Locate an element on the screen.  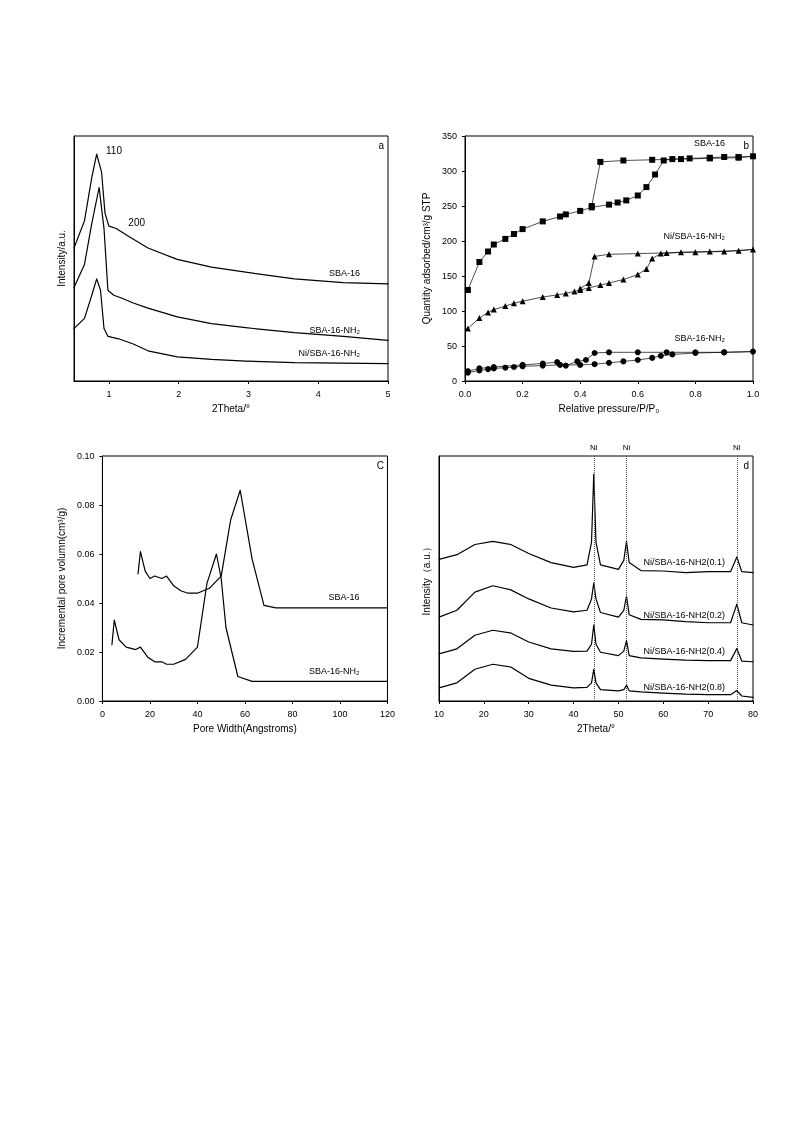
y-tick-label: 0.10 is located at coordinates (85, 456).